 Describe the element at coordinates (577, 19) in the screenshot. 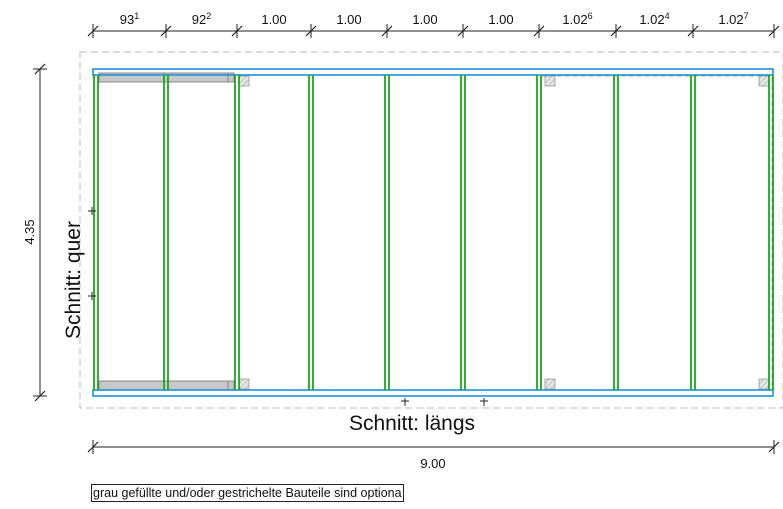

I see `segment-dimension-label: 1.026` at that location.